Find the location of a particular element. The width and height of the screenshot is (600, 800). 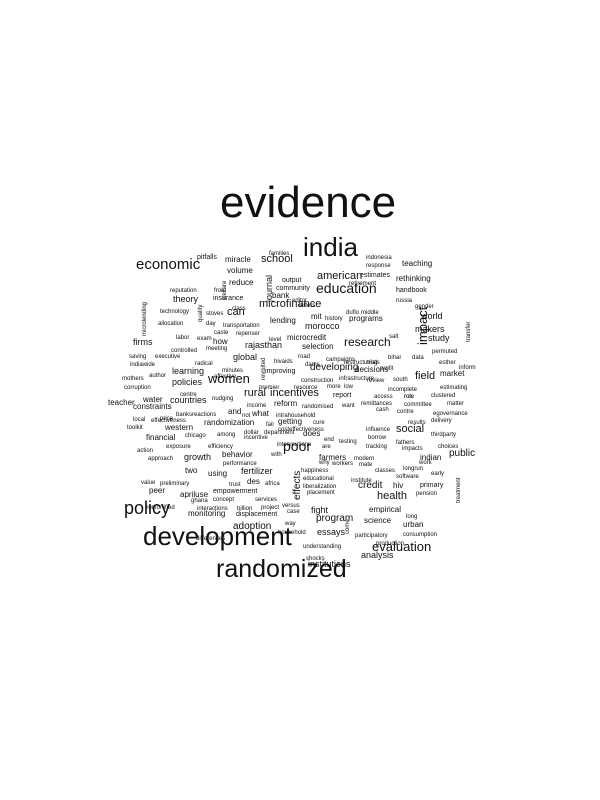

word-morocco: morocco is located at coordinates (322, 326).